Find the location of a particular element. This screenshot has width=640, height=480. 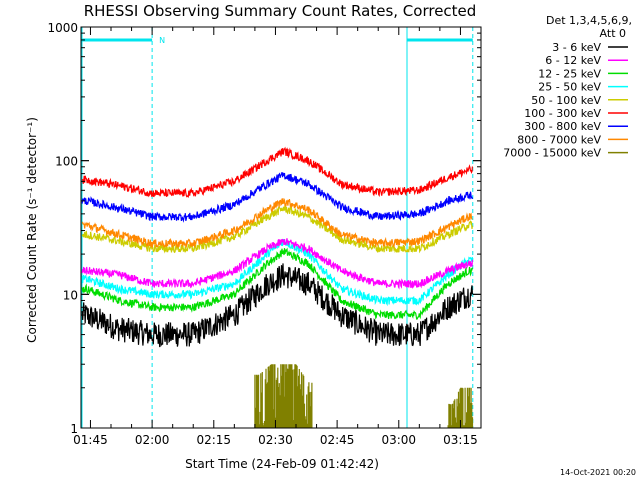

x-tick-label: 02:00 is located at coordinates (152, 440).